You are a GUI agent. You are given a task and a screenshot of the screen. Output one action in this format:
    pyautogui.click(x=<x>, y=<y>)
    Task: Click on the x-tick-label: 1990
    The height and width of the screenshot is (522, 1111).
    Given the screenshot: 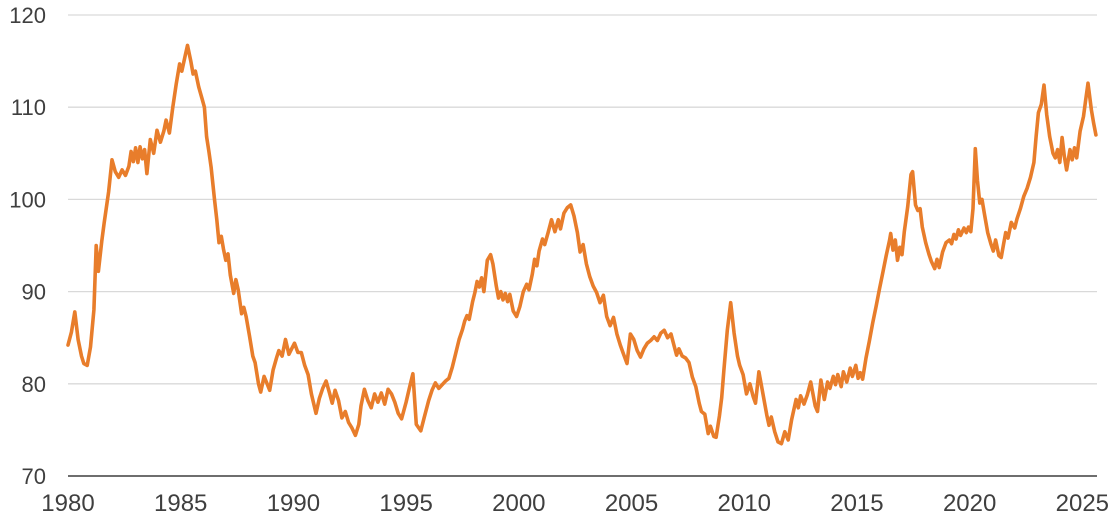 What is the action you would take?
    pyautogui.click(x=293, y=503)
    